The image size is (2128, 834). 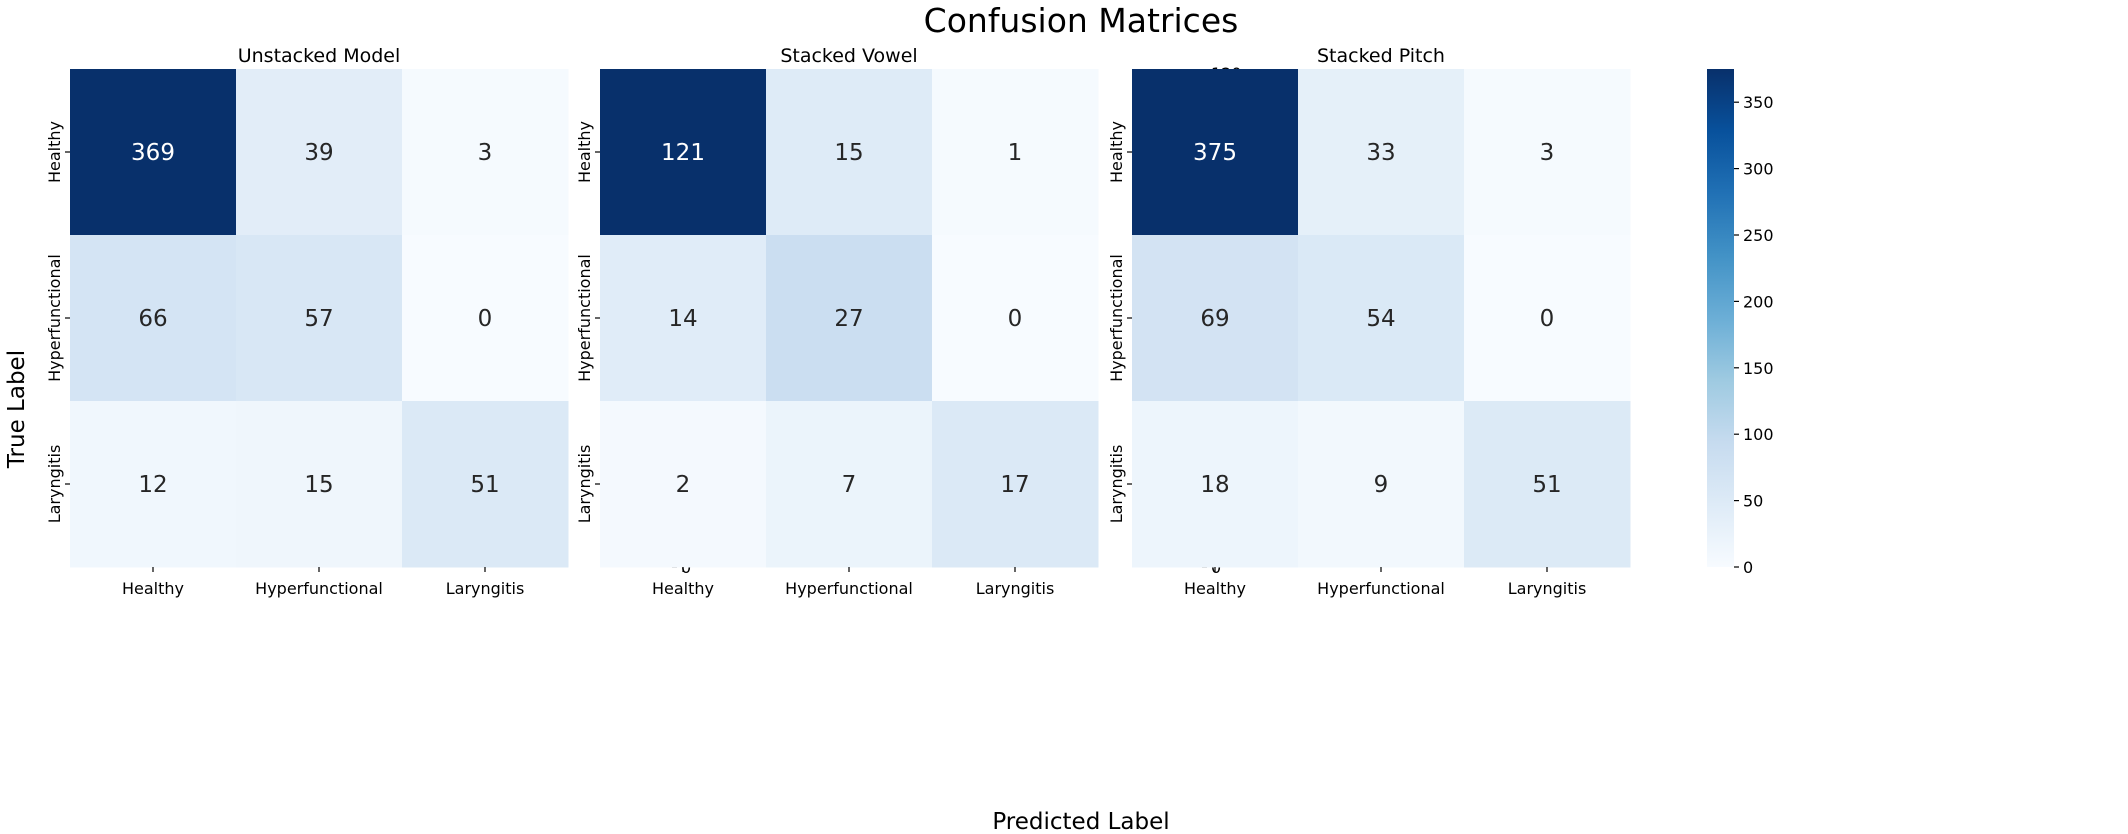 I want to click on cell-value-label: 9, so click(x=1381, y=485).